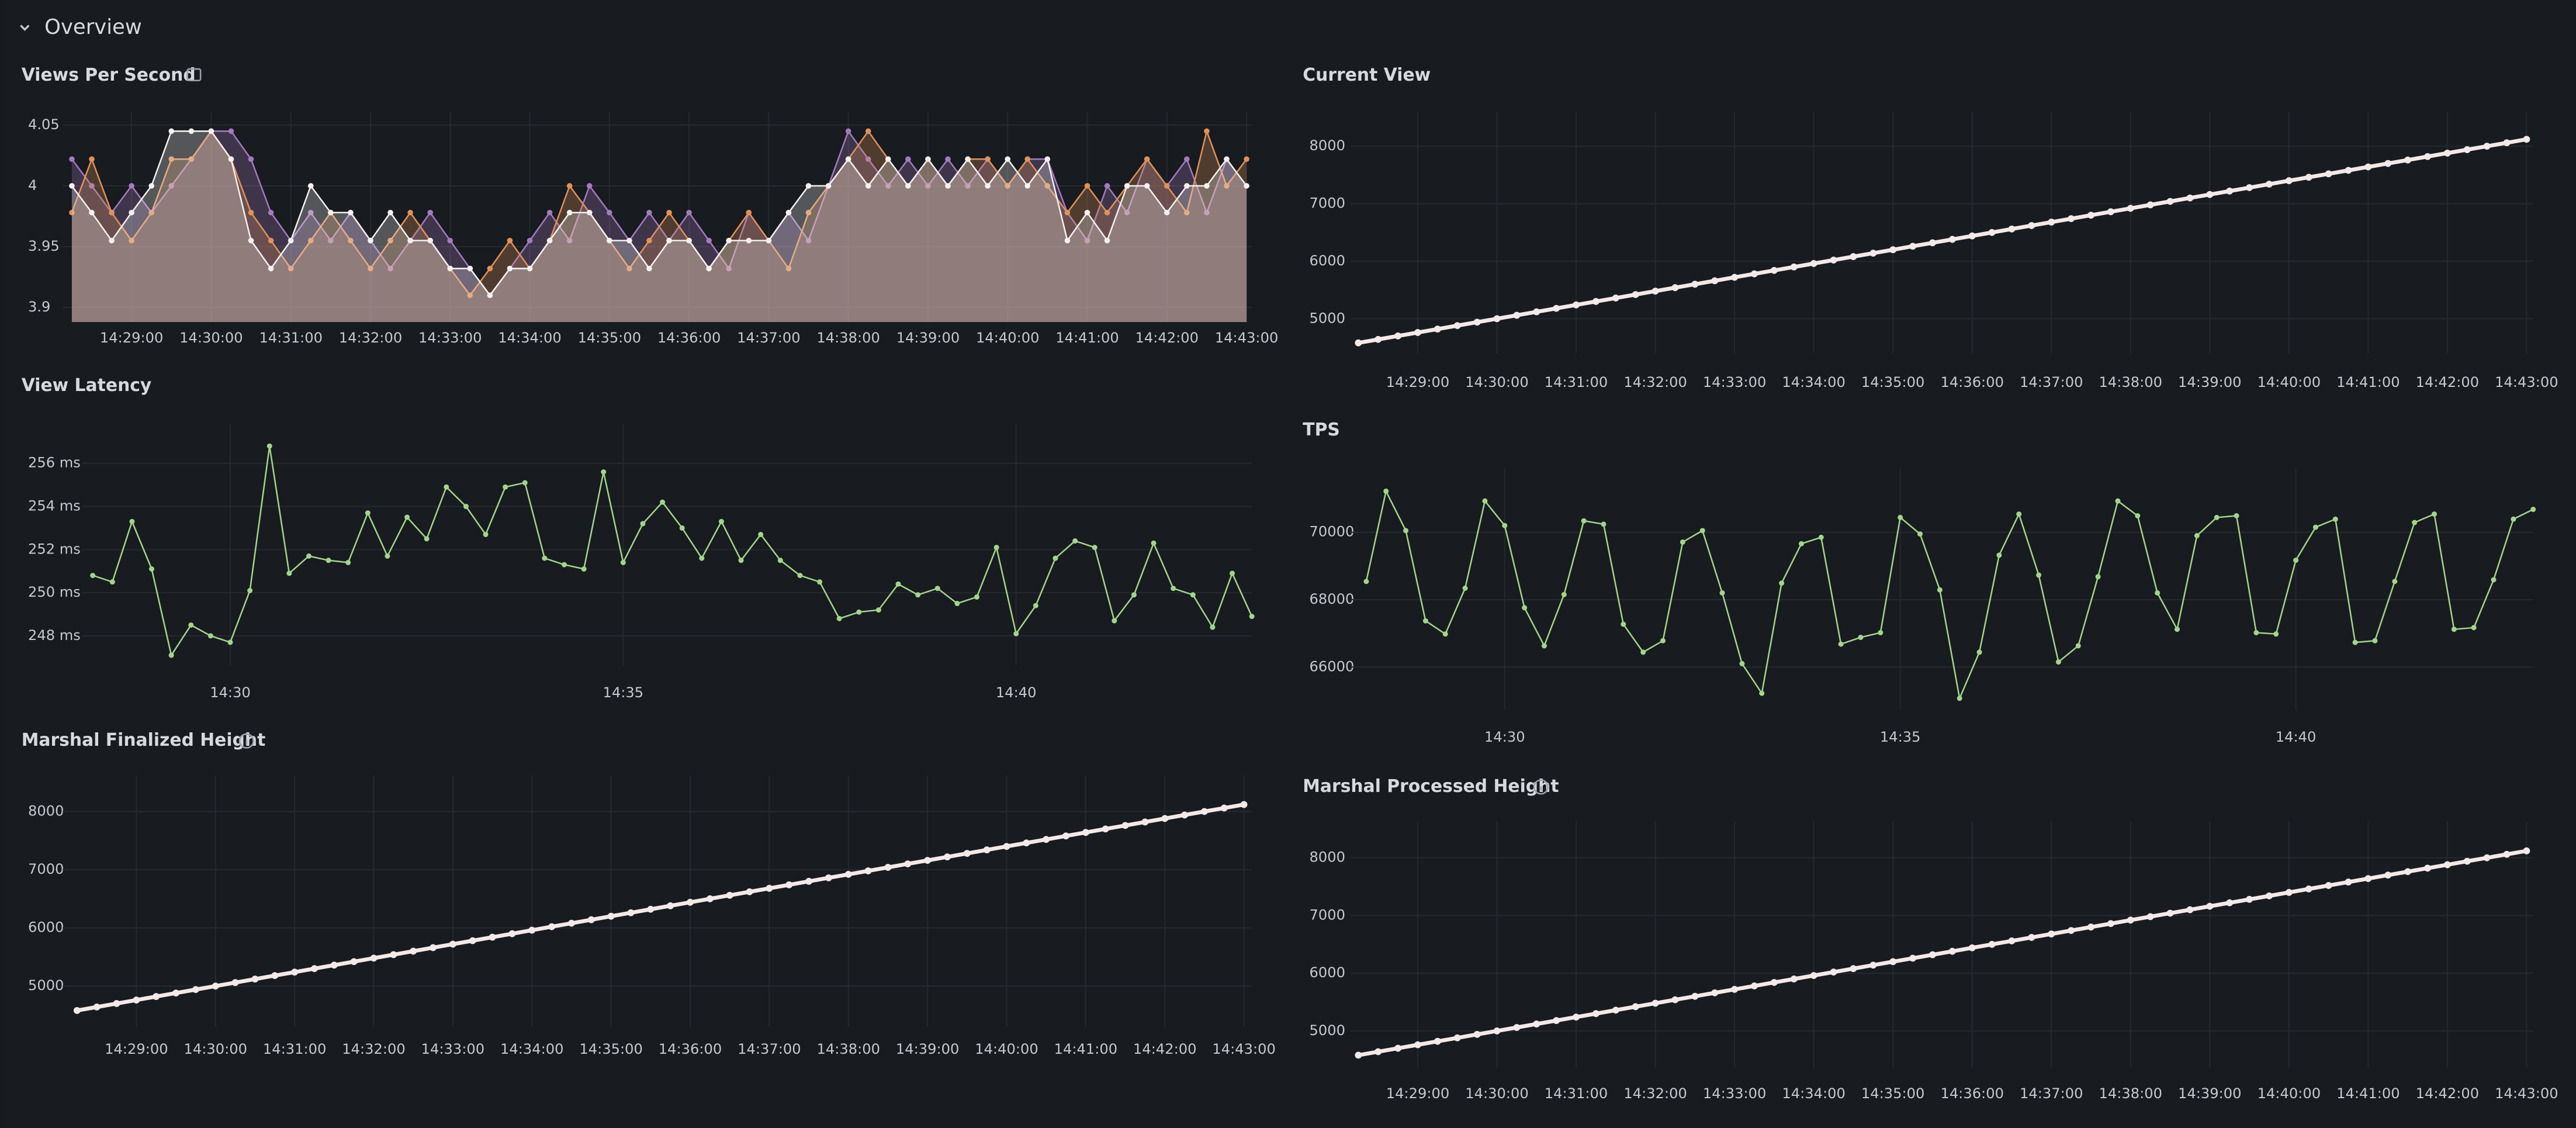 Image resolution: width=2576 pixels, height=1128 pixels. What do you see at coordinates (46, 869) in the screenshot?
I see `y-tick-label: 7000` at bounding box center [46, 869].